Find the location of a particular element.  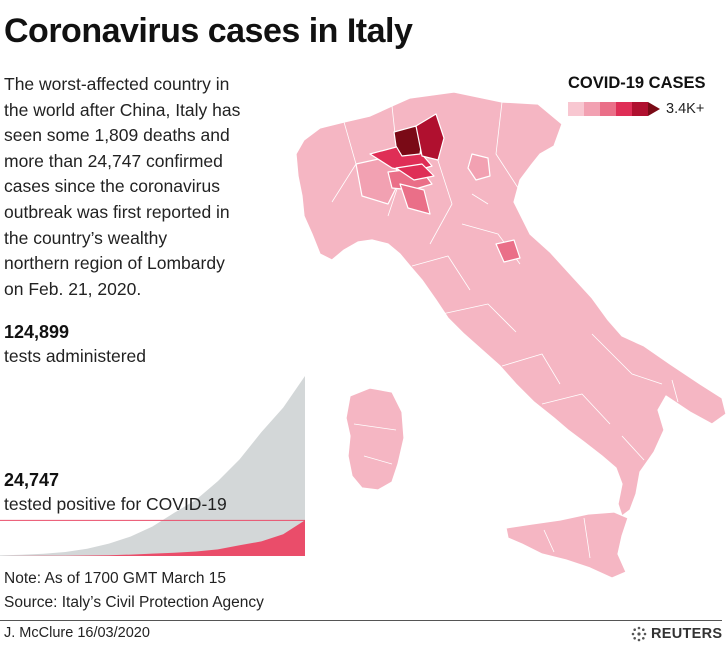

positive-total-label: tested positive for COVID-19 is located at coordinates (115, 504).